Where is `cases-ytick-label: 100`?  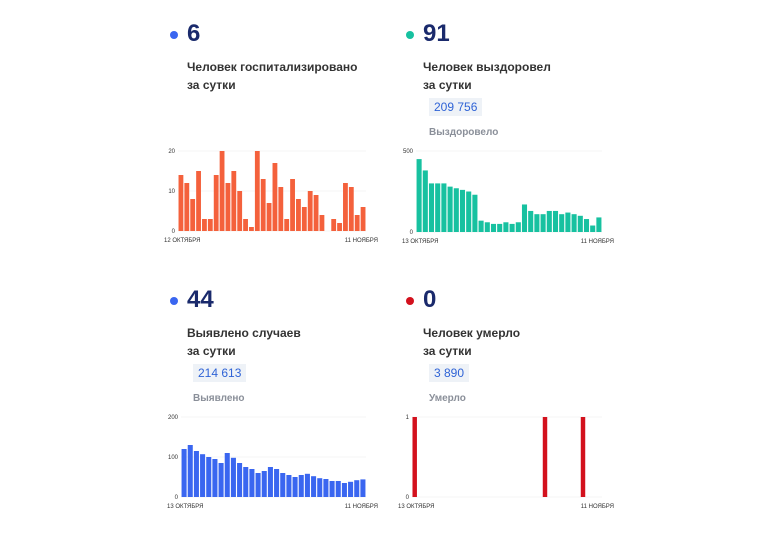 cases-ytick-label: 100 is located at coordinates (173, 458).